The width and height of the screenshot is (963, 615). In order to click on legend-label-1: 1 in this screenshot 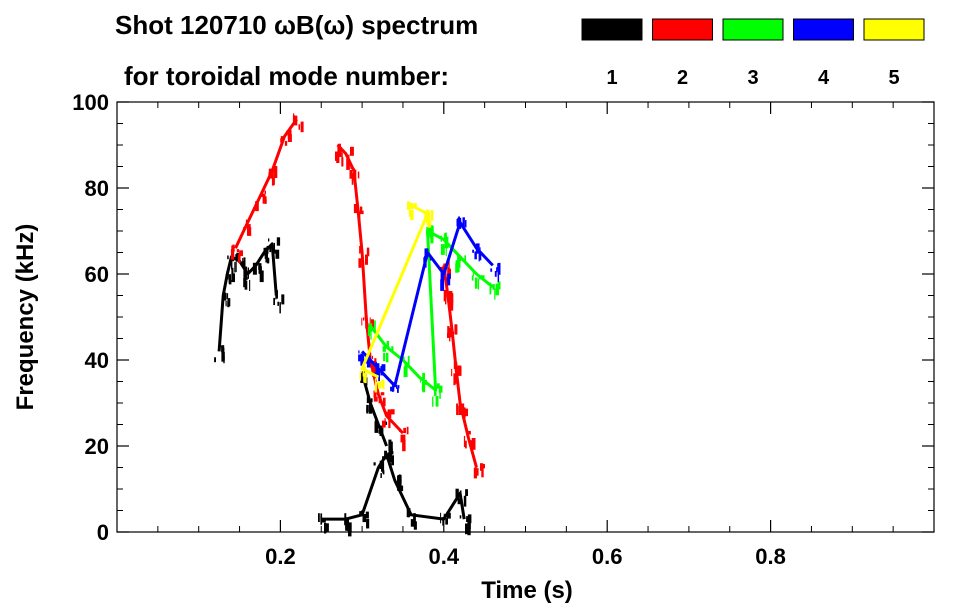, I will do `click(611, 78)`.